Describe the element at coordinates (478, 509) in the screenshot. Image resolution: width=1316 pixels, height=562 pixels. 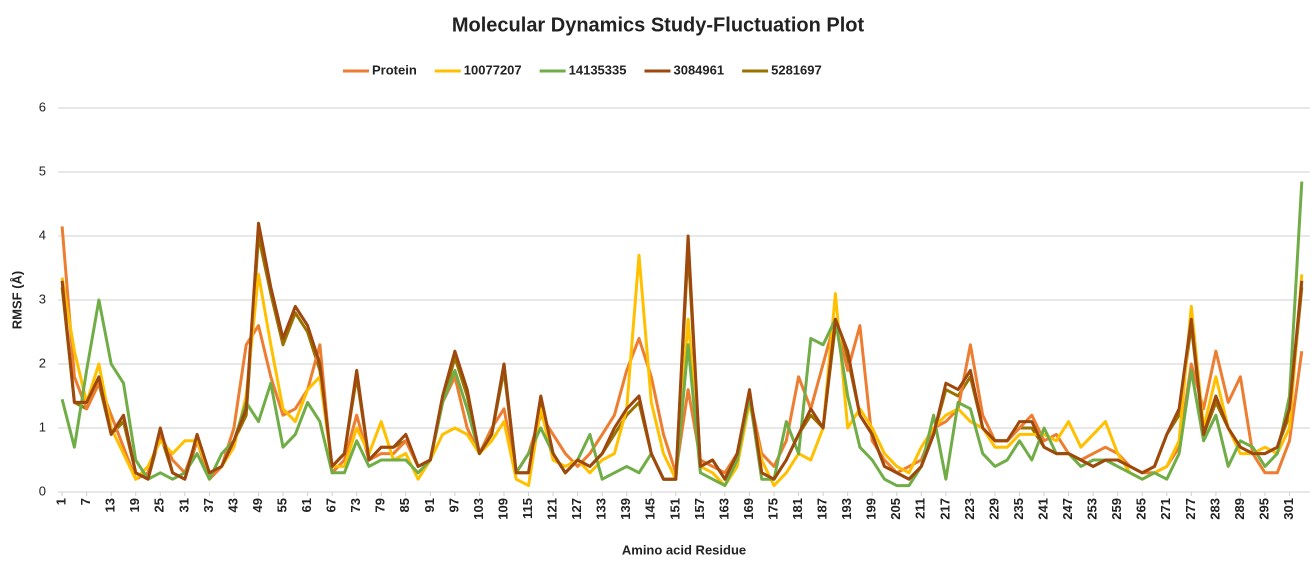
I see `x-tick-label: 103` at that location.